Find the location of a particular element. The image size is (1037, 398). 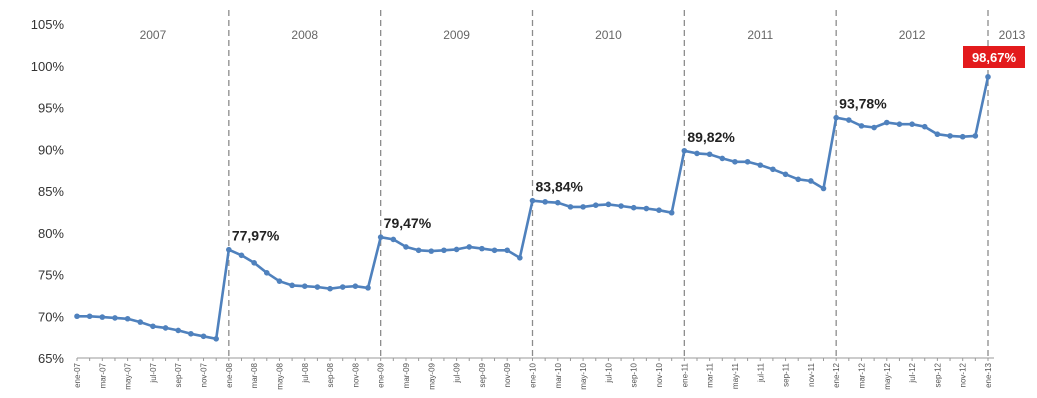

x-tick-label: jul-09 is located at coordinates (457, 372).